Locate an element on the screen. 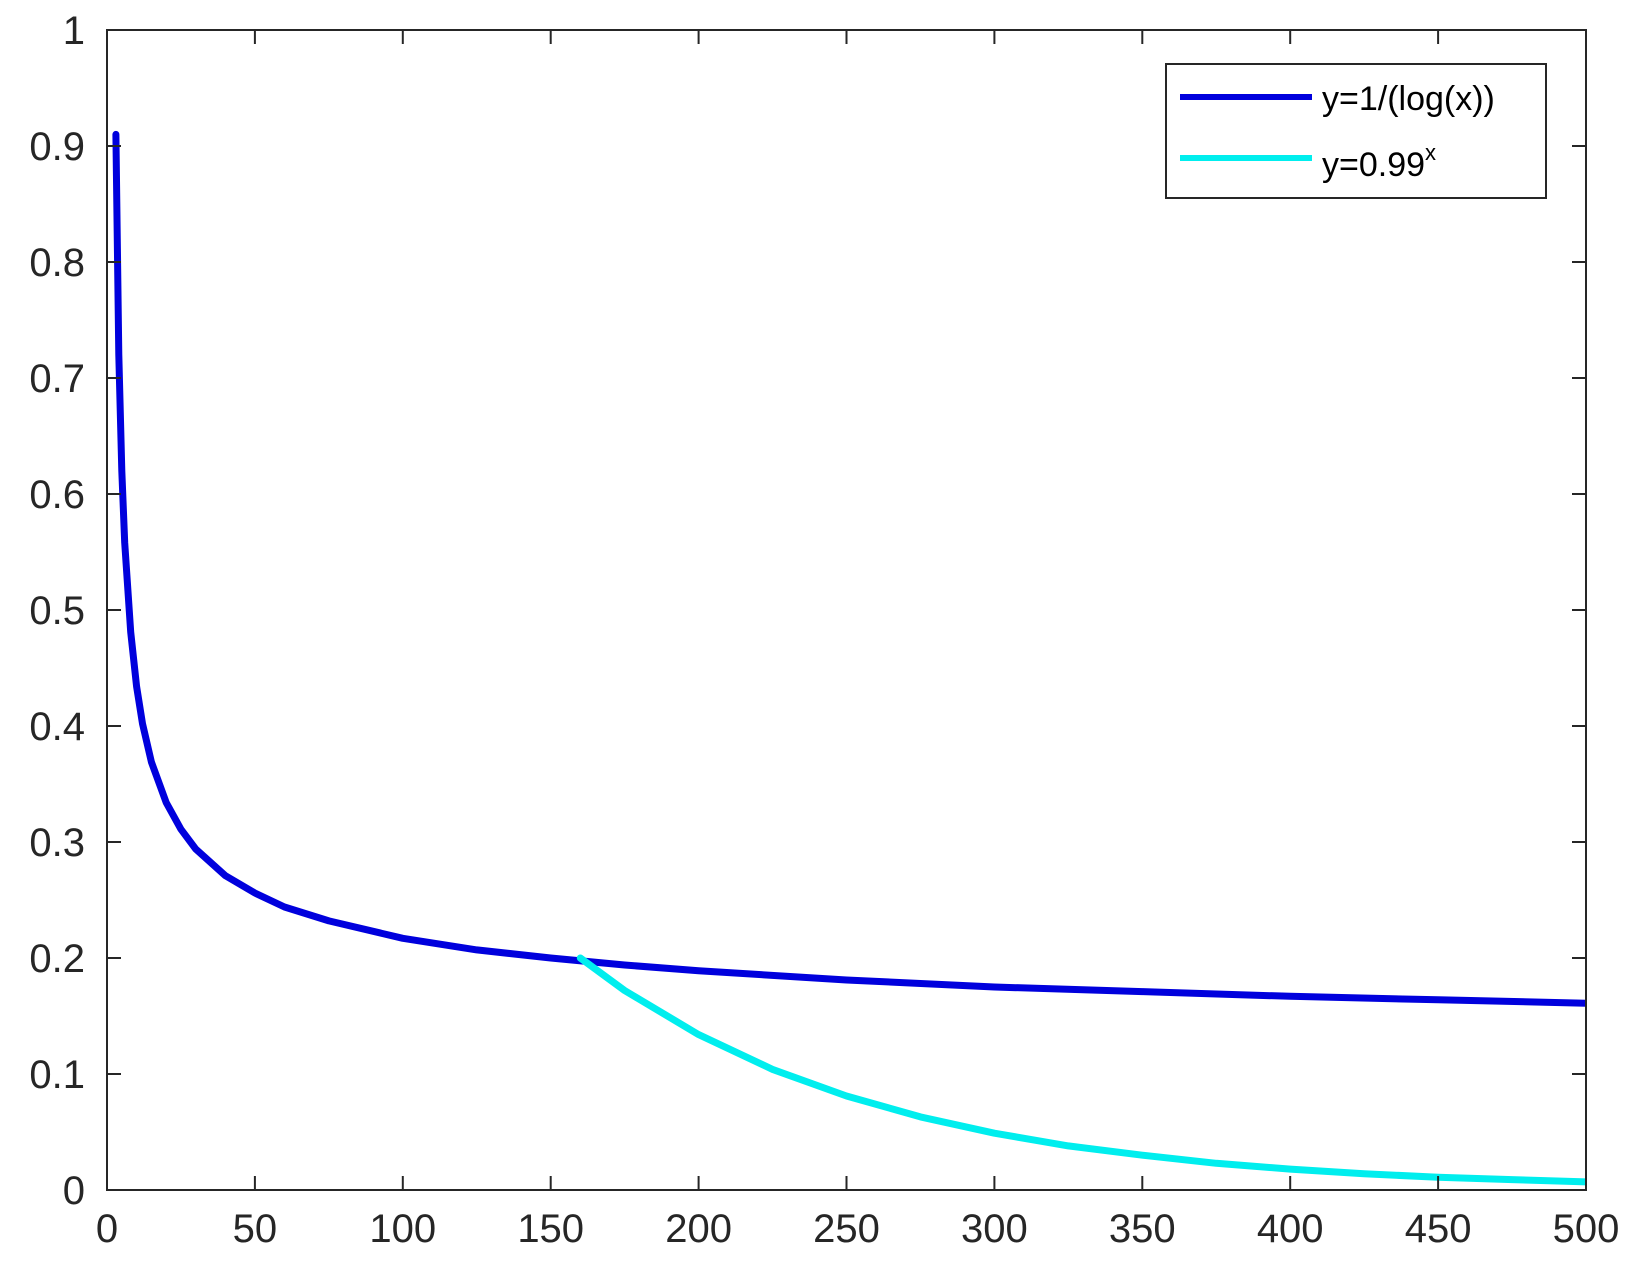 The width and height of the screenshot is (1634, 1280). x-tick-label-5: 250 is located at coordinates (846, 1229).